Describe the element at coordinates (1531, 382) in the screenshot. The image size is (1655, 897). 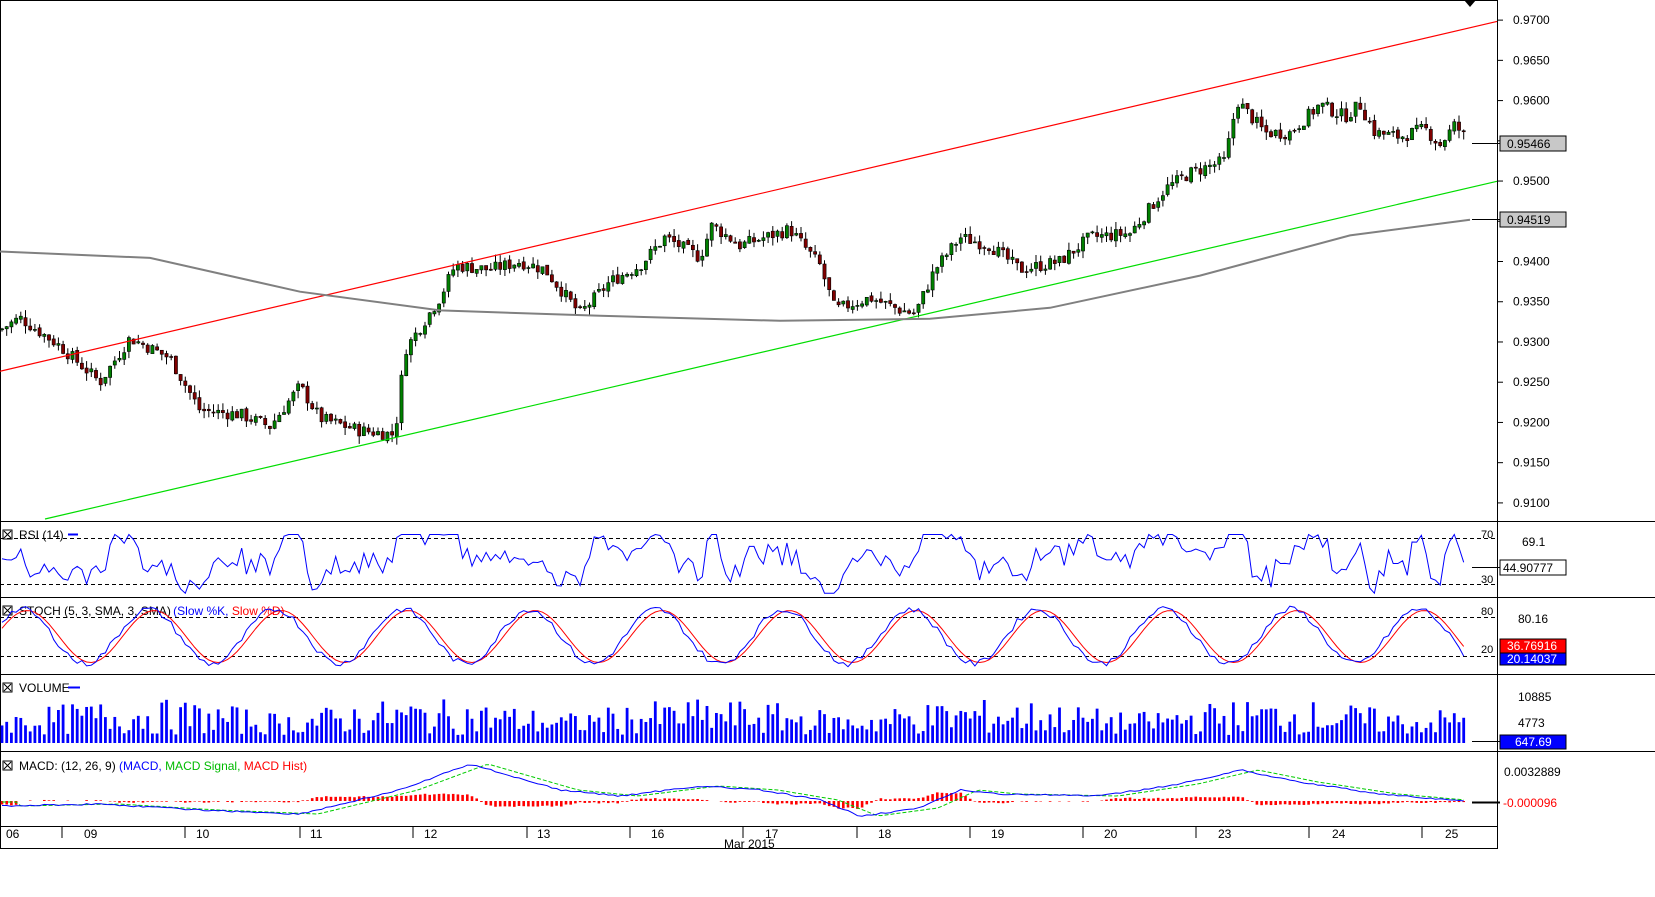
I see `price-tick-label: 0.9250` at that location.